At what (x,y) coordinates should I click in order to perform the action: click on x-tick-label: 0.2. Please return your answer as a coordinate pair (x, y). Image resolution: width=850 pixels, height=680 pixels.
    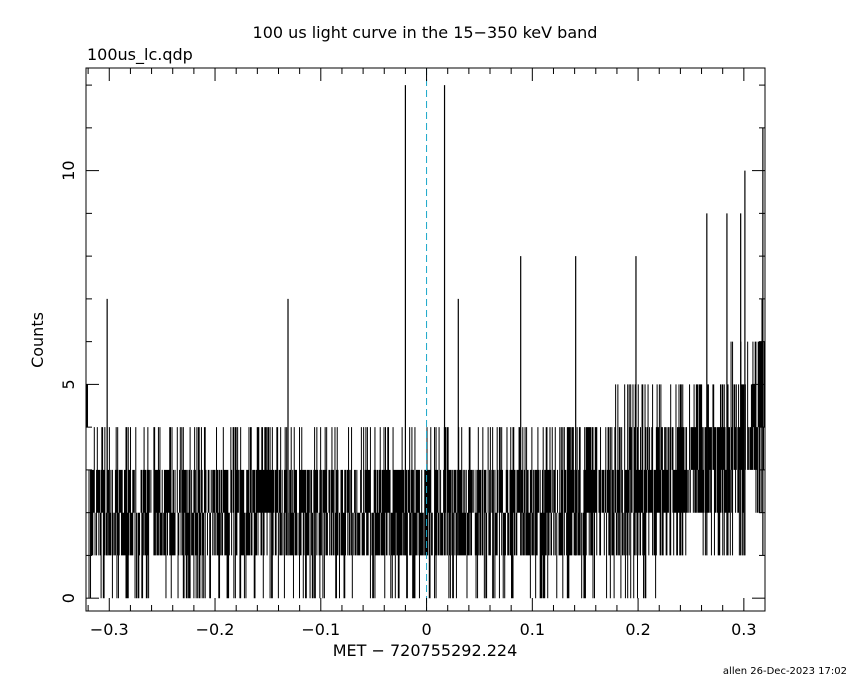
    Looking at the image, I should click on (637, 629).